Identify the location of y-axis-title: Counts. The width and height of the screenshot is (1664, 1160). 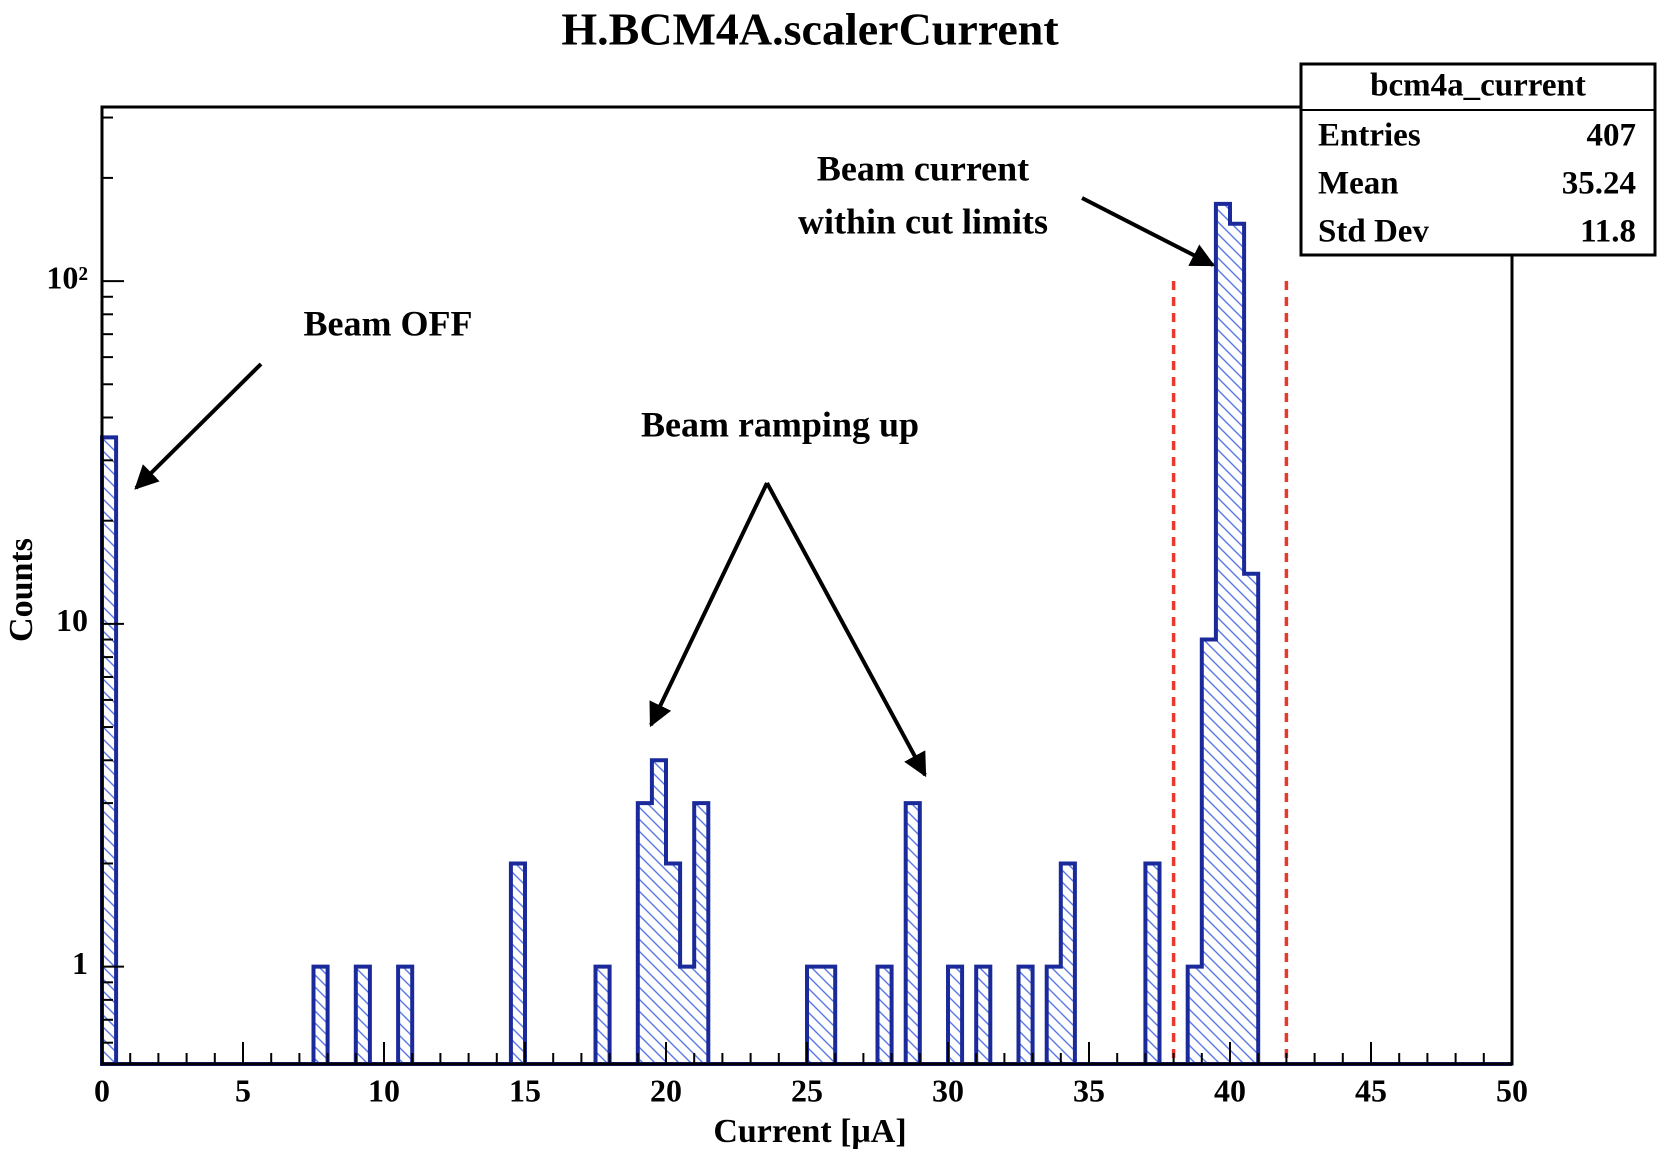
(21, 590).